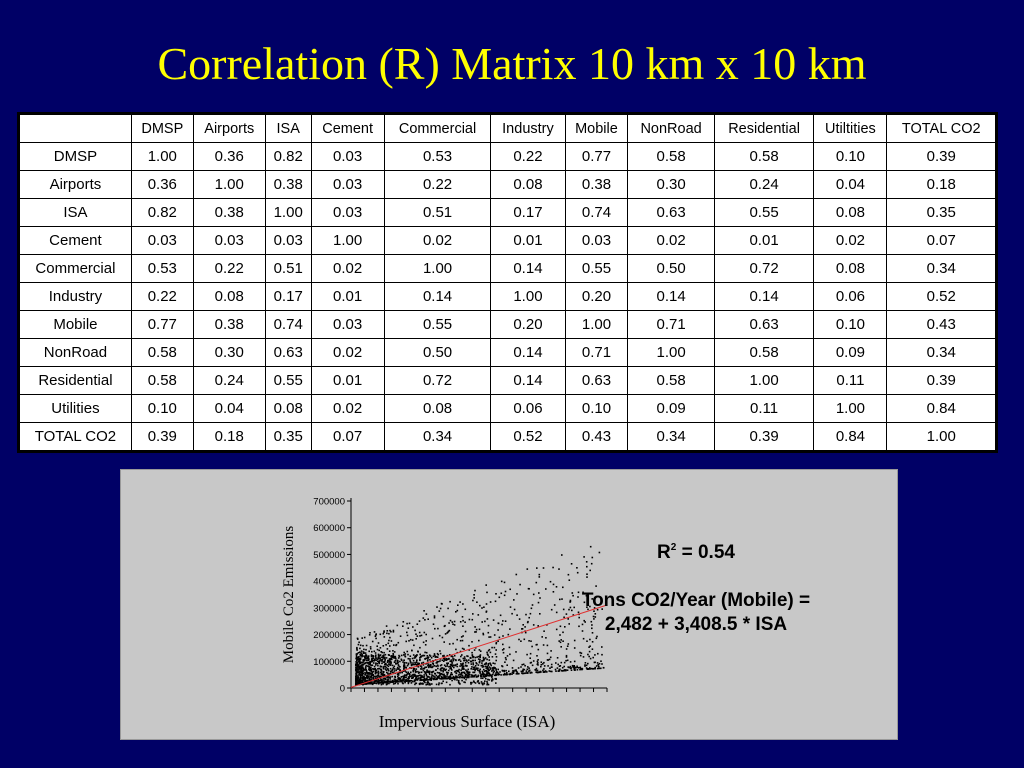  I want to click on column-header: Mobile, so click(596, 128).